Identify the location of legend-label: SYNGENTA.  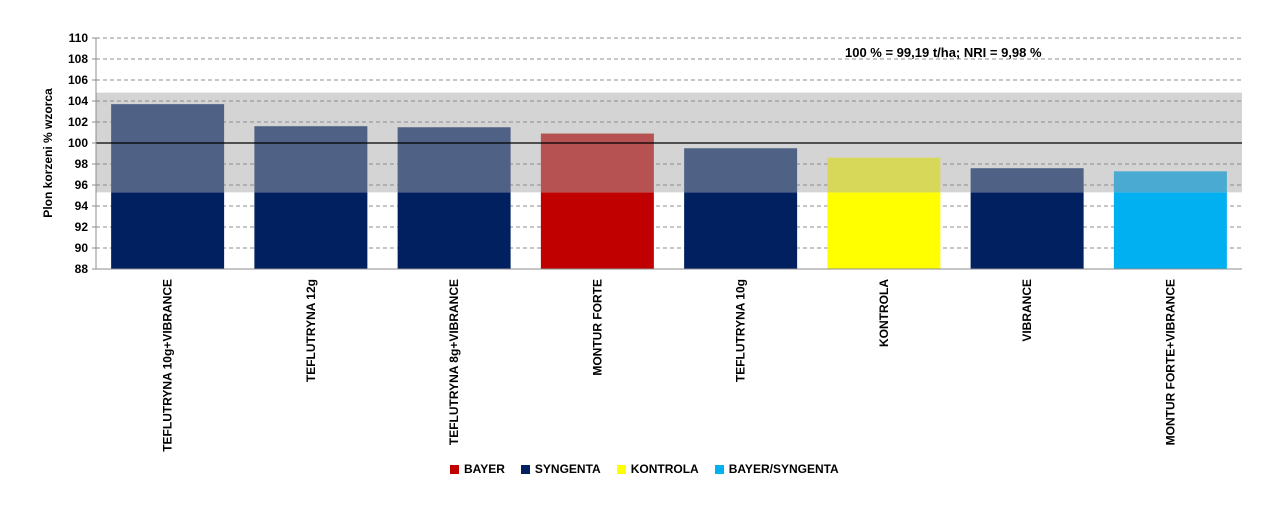
(567, 469).